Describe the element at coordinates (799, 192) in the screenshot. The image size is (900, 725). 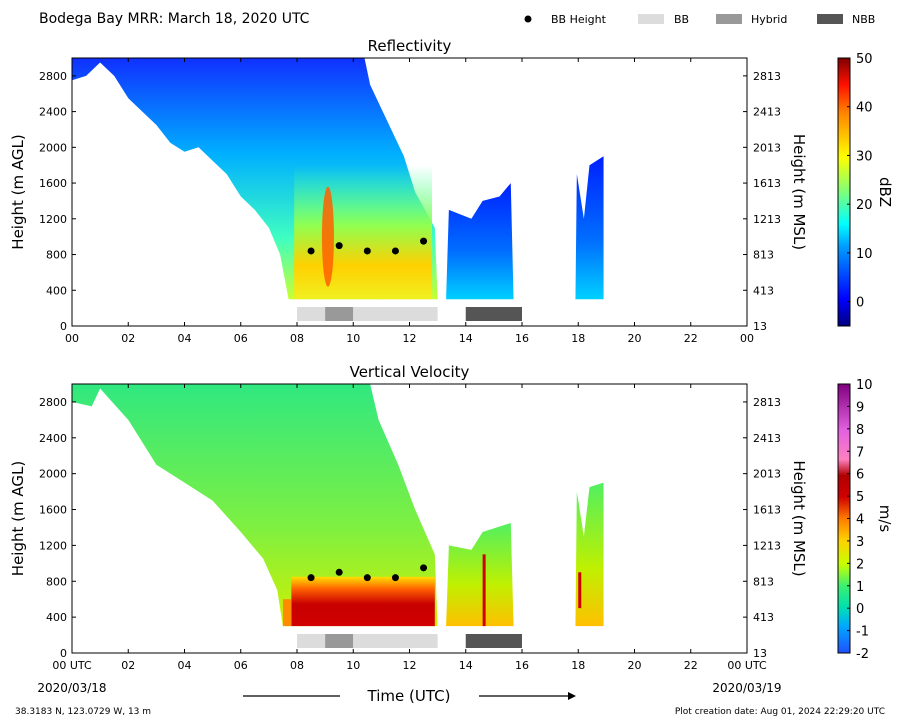
I see `y2-axis-label-refl: Height (m MSL)` at that location.